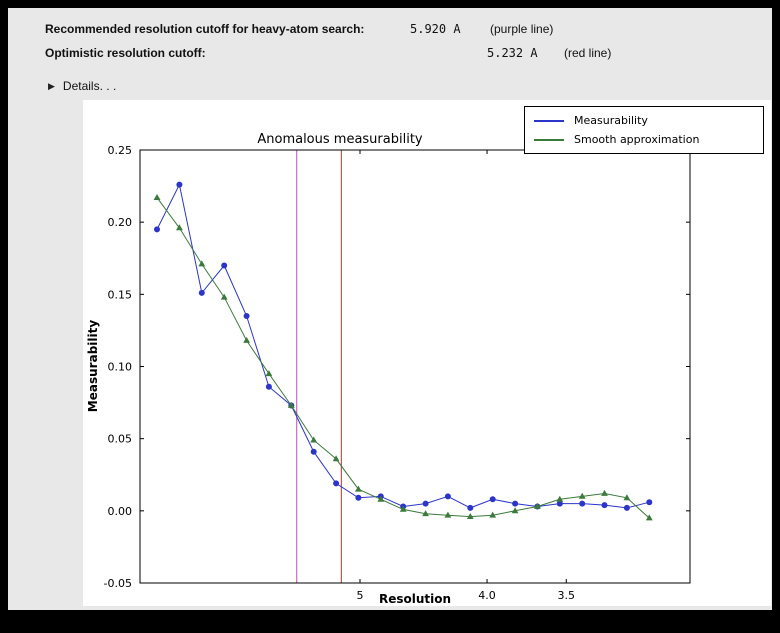 Image resolution: width=780 pixels, height=633 pixels. Describe the element at coordinates (120, 294) in the screenshot. I see `y-tick-label: 0.15` at that location.